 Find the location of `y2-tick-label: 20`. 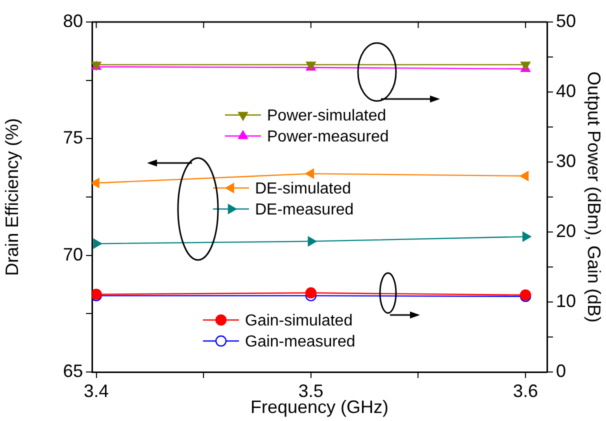

y2-tick-label: 20 is located at coordinates (566, 230).